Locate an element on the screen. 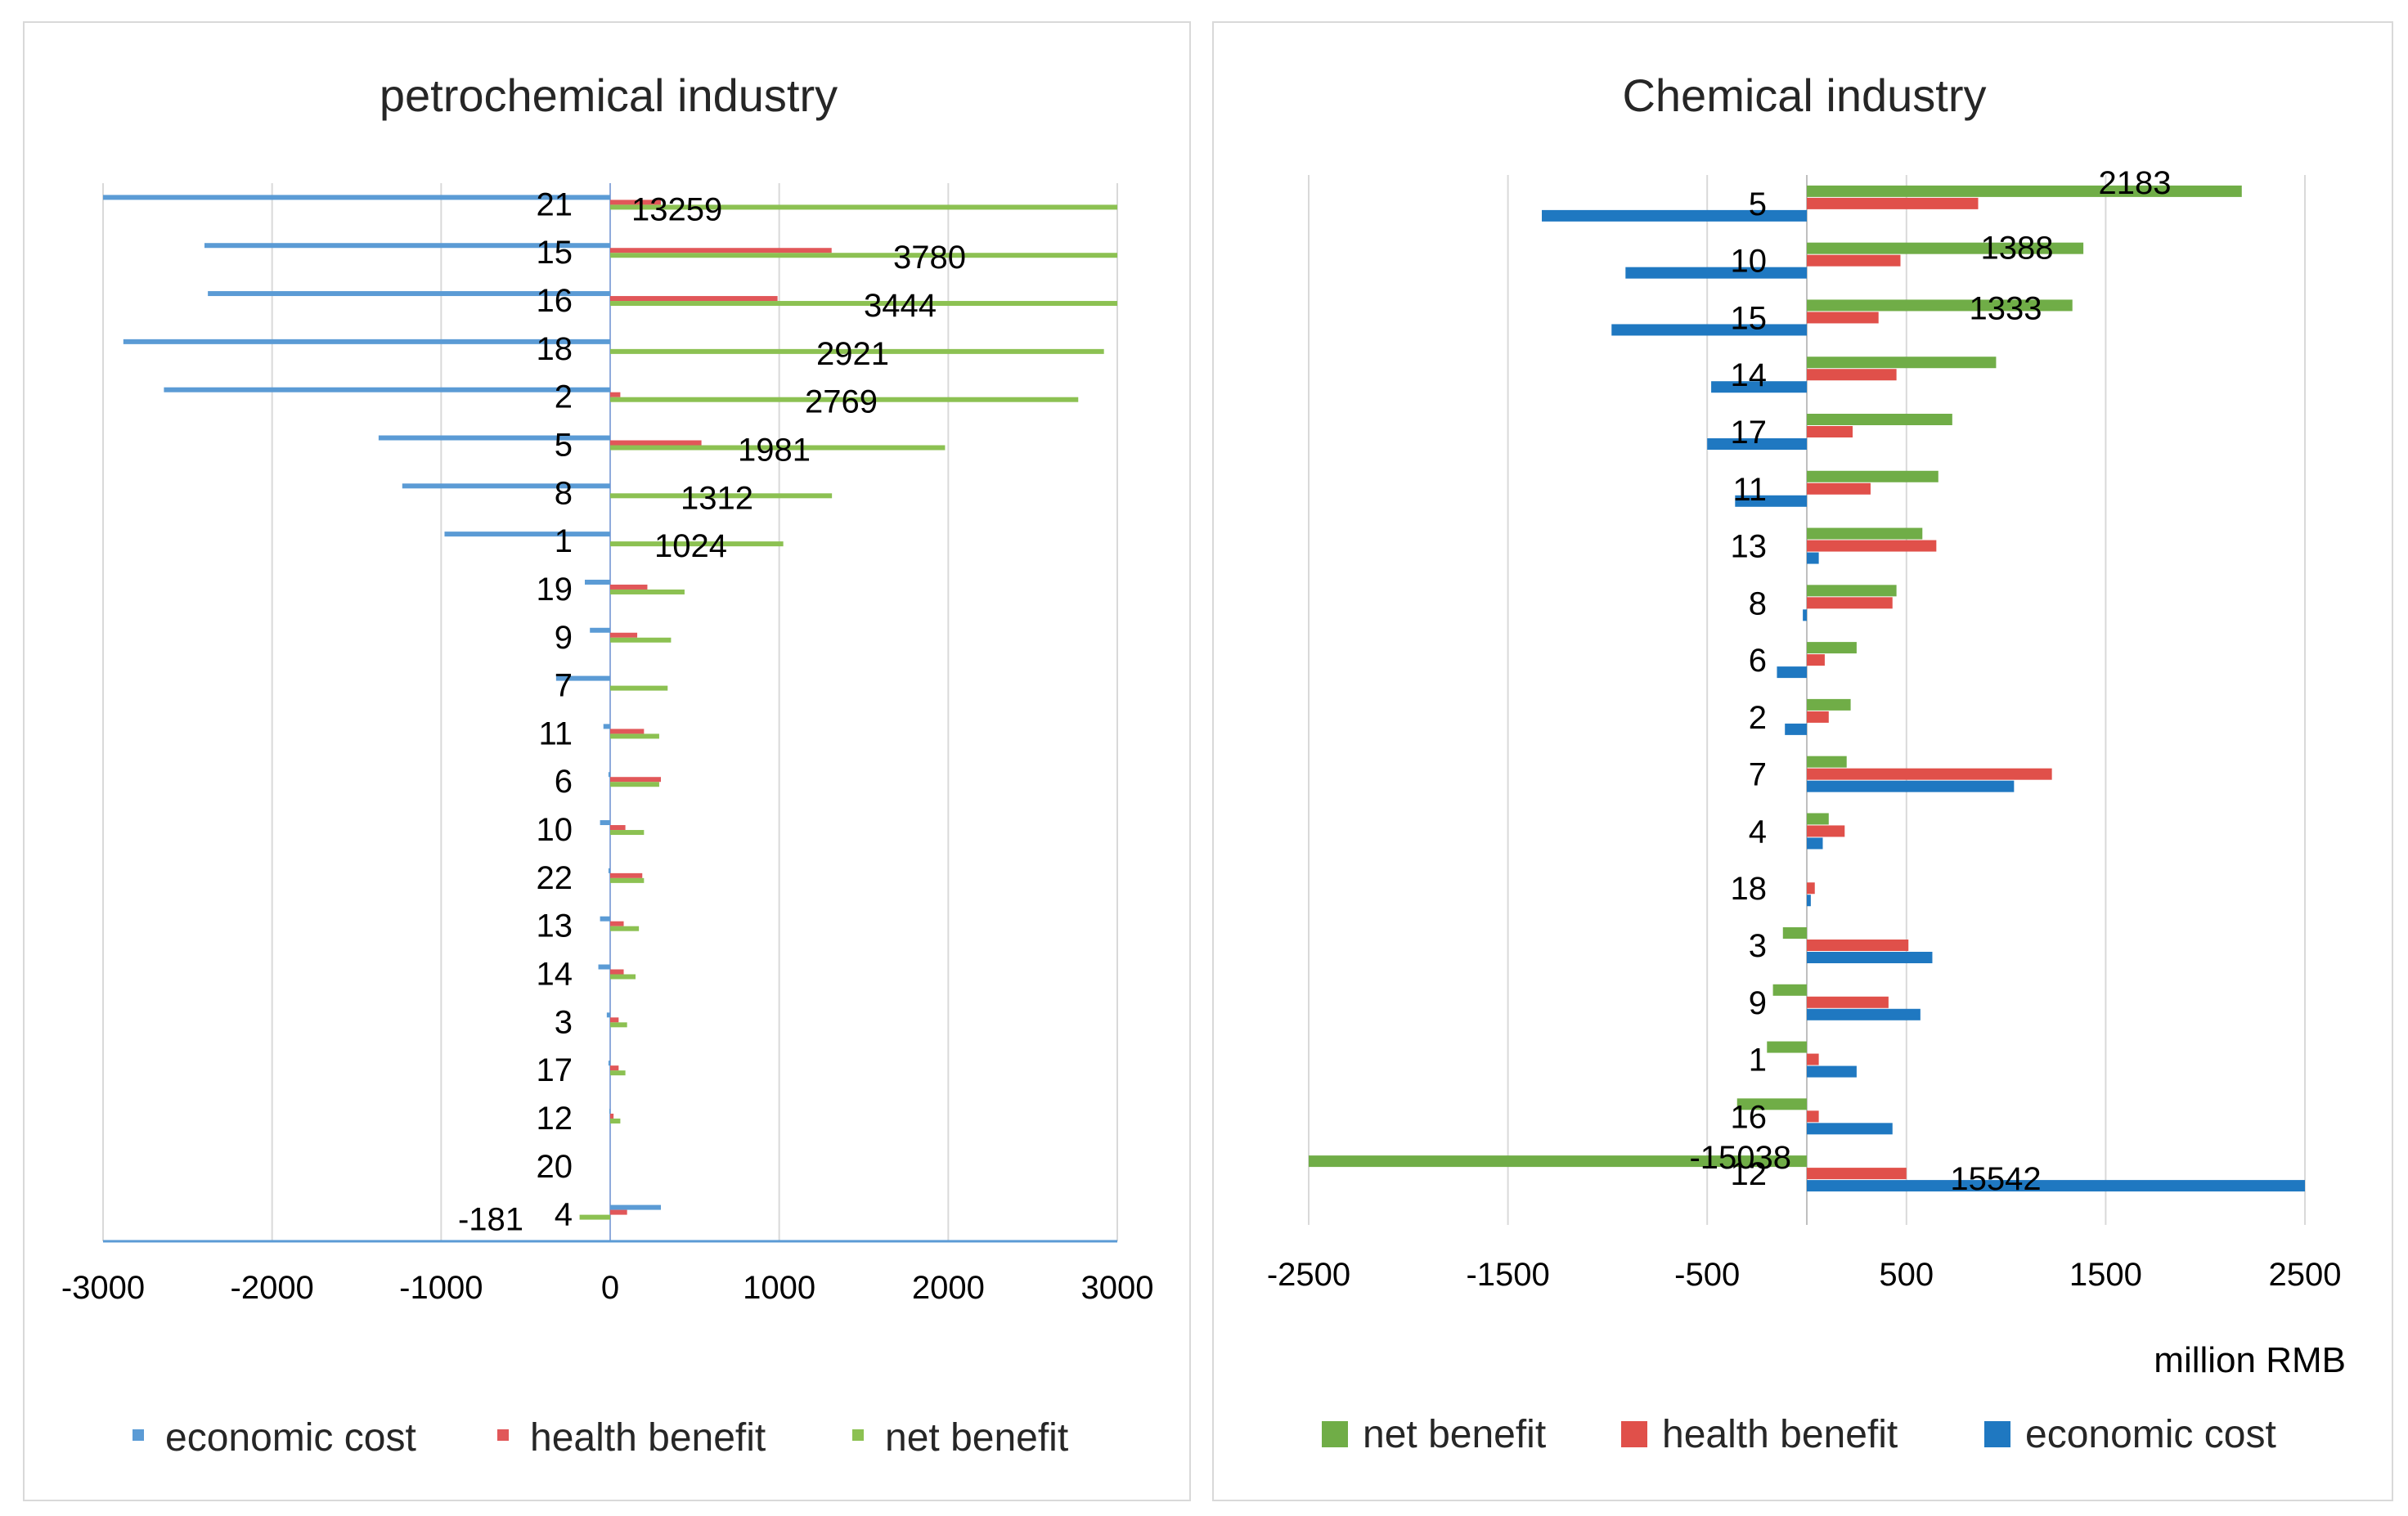  category-label: 11 is located at coordinates (1750, 490).